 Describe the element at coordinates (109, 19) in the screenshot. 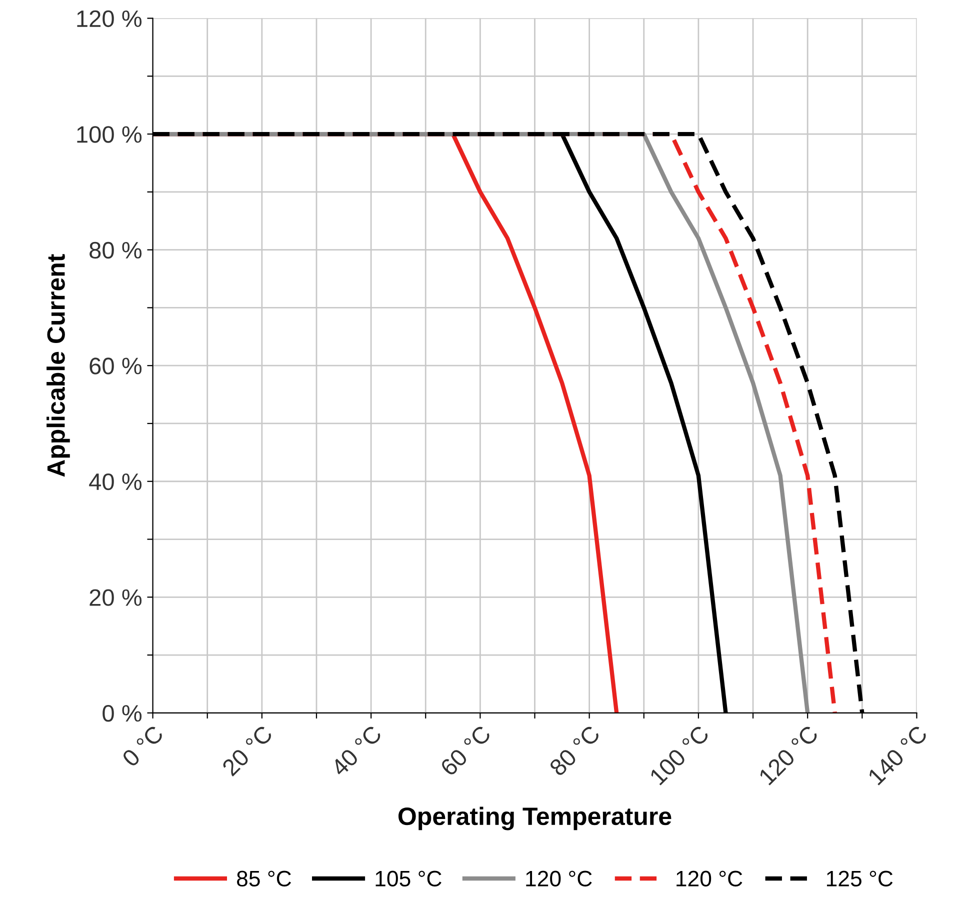

I see `y-tick-label: 120 %` at that location.